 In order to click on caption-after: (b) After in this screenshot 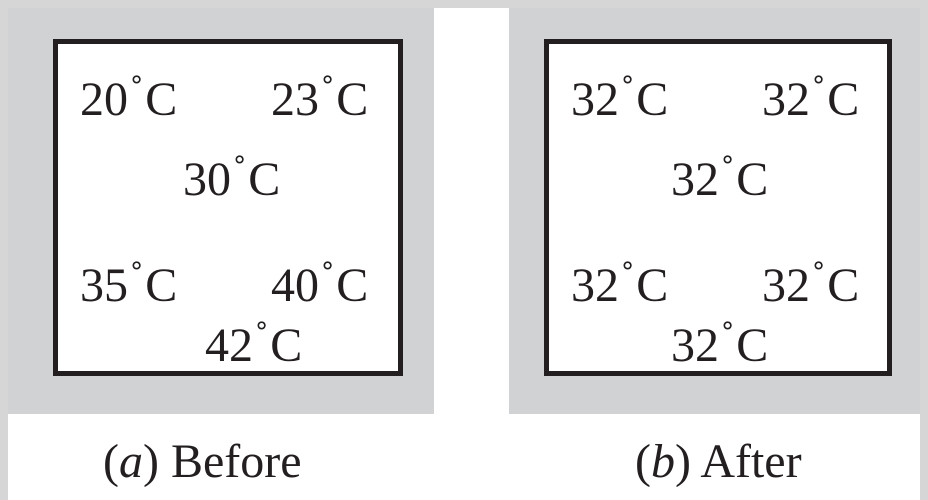, I will do `click(718, 461)`.